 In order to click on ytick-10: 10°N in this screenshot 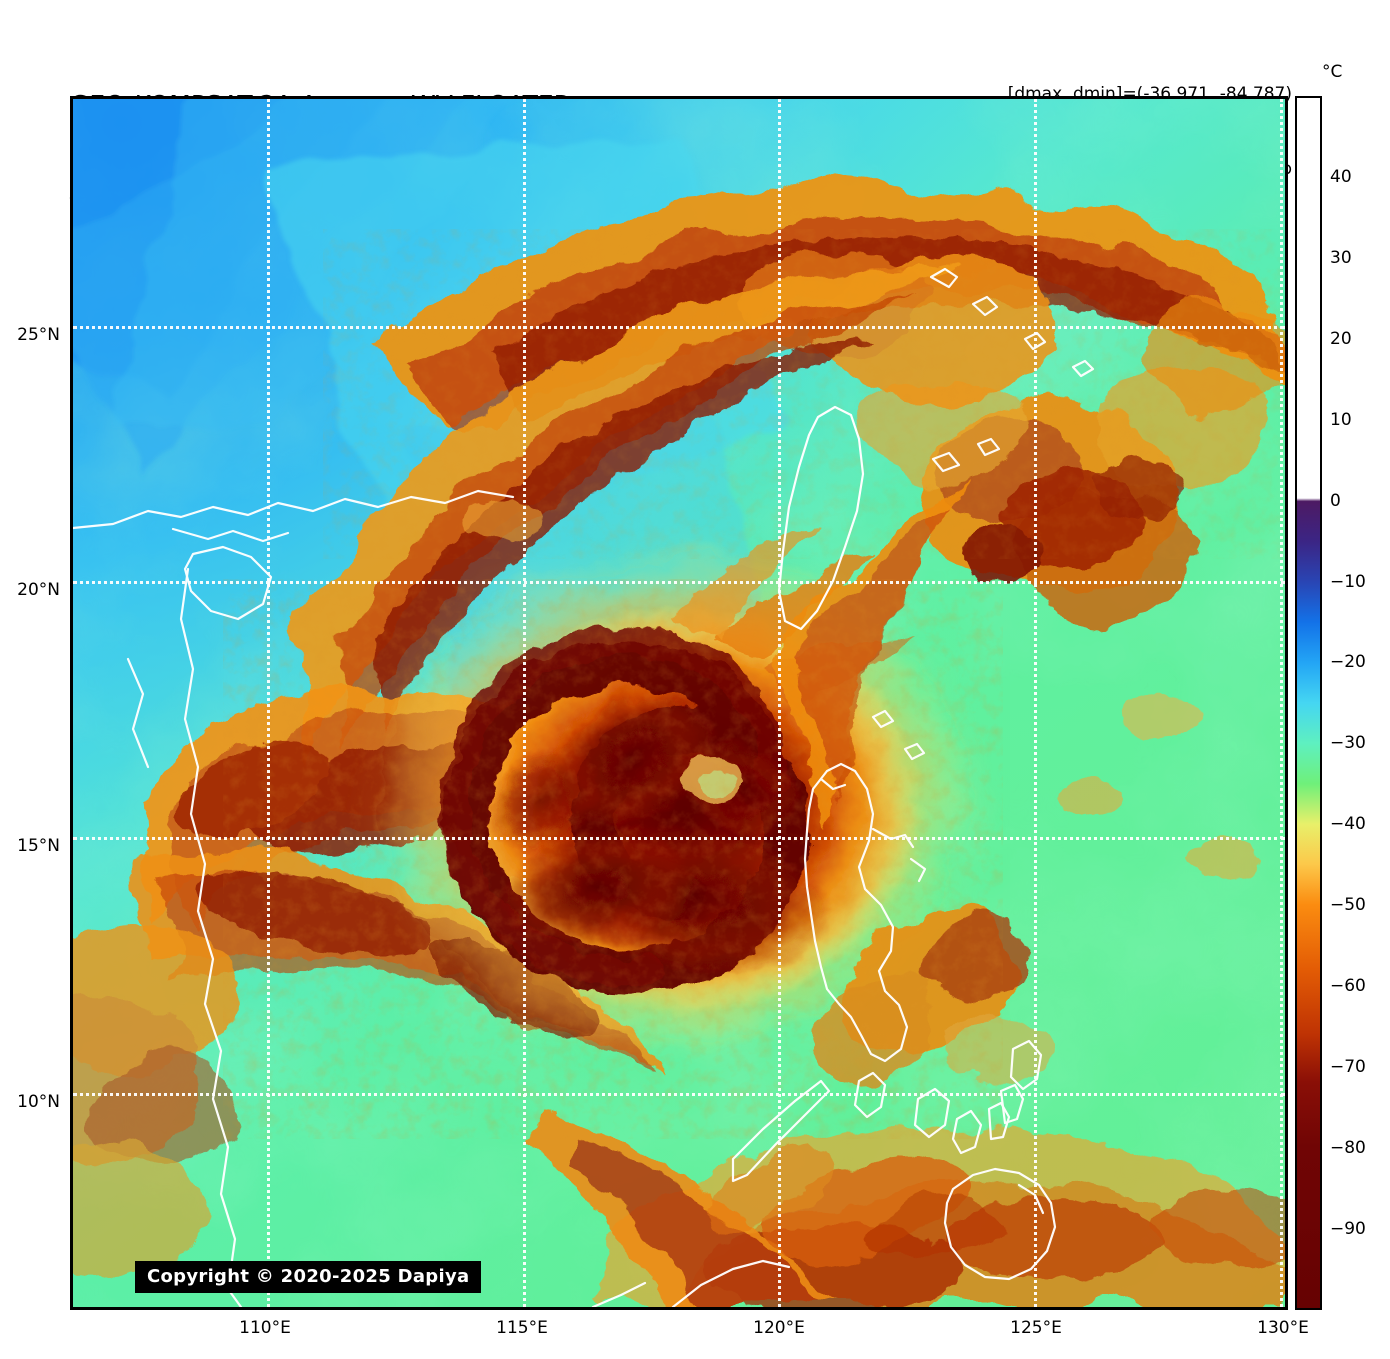, I will do `click(38, 1102)`.